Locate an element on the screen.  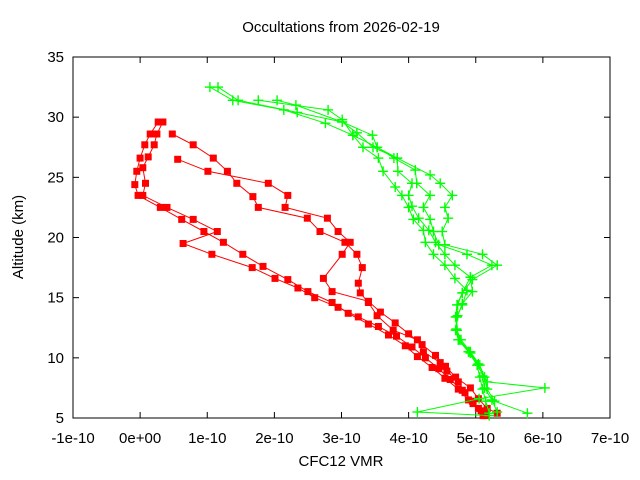
y-tick-label: 35 is located at coordinates (55, 57).